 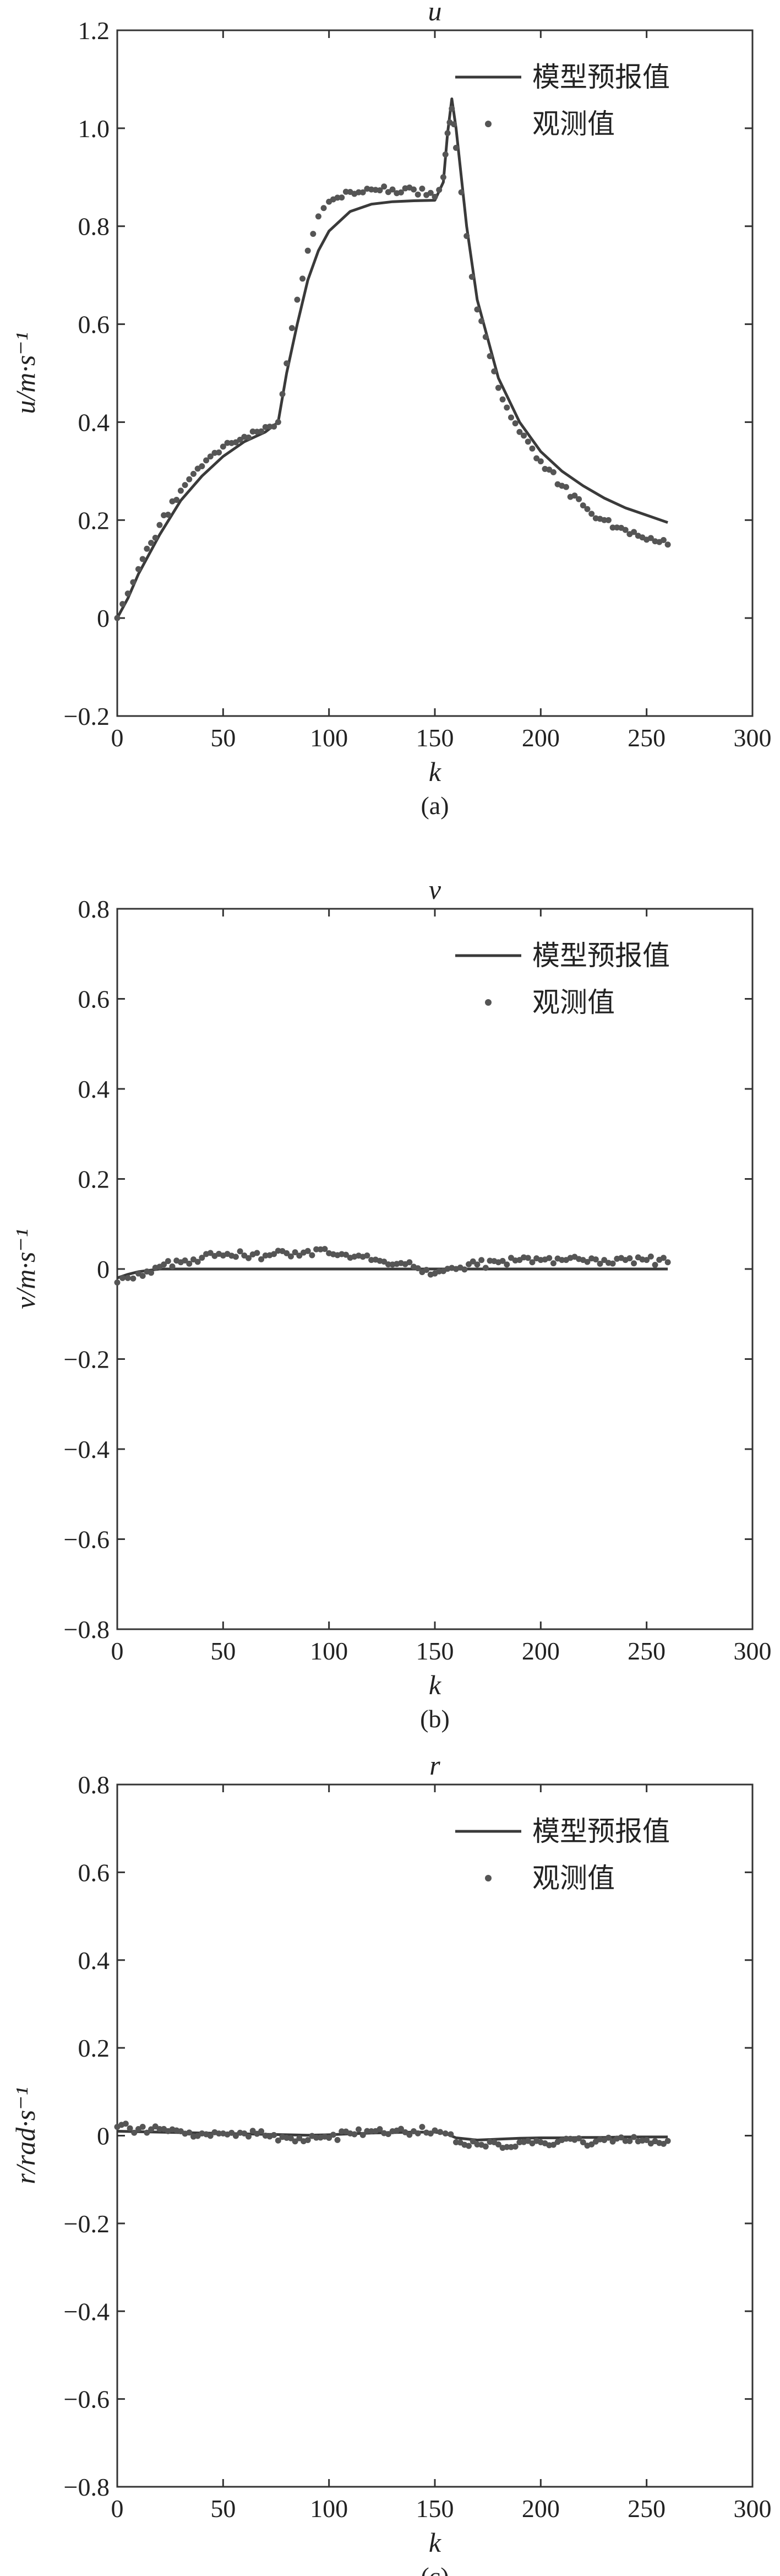 What do you see at coordinates (573, 1878) in the screenshot?
I see `legend-label-observed: 观测值` at bounding box center [573, 1878].